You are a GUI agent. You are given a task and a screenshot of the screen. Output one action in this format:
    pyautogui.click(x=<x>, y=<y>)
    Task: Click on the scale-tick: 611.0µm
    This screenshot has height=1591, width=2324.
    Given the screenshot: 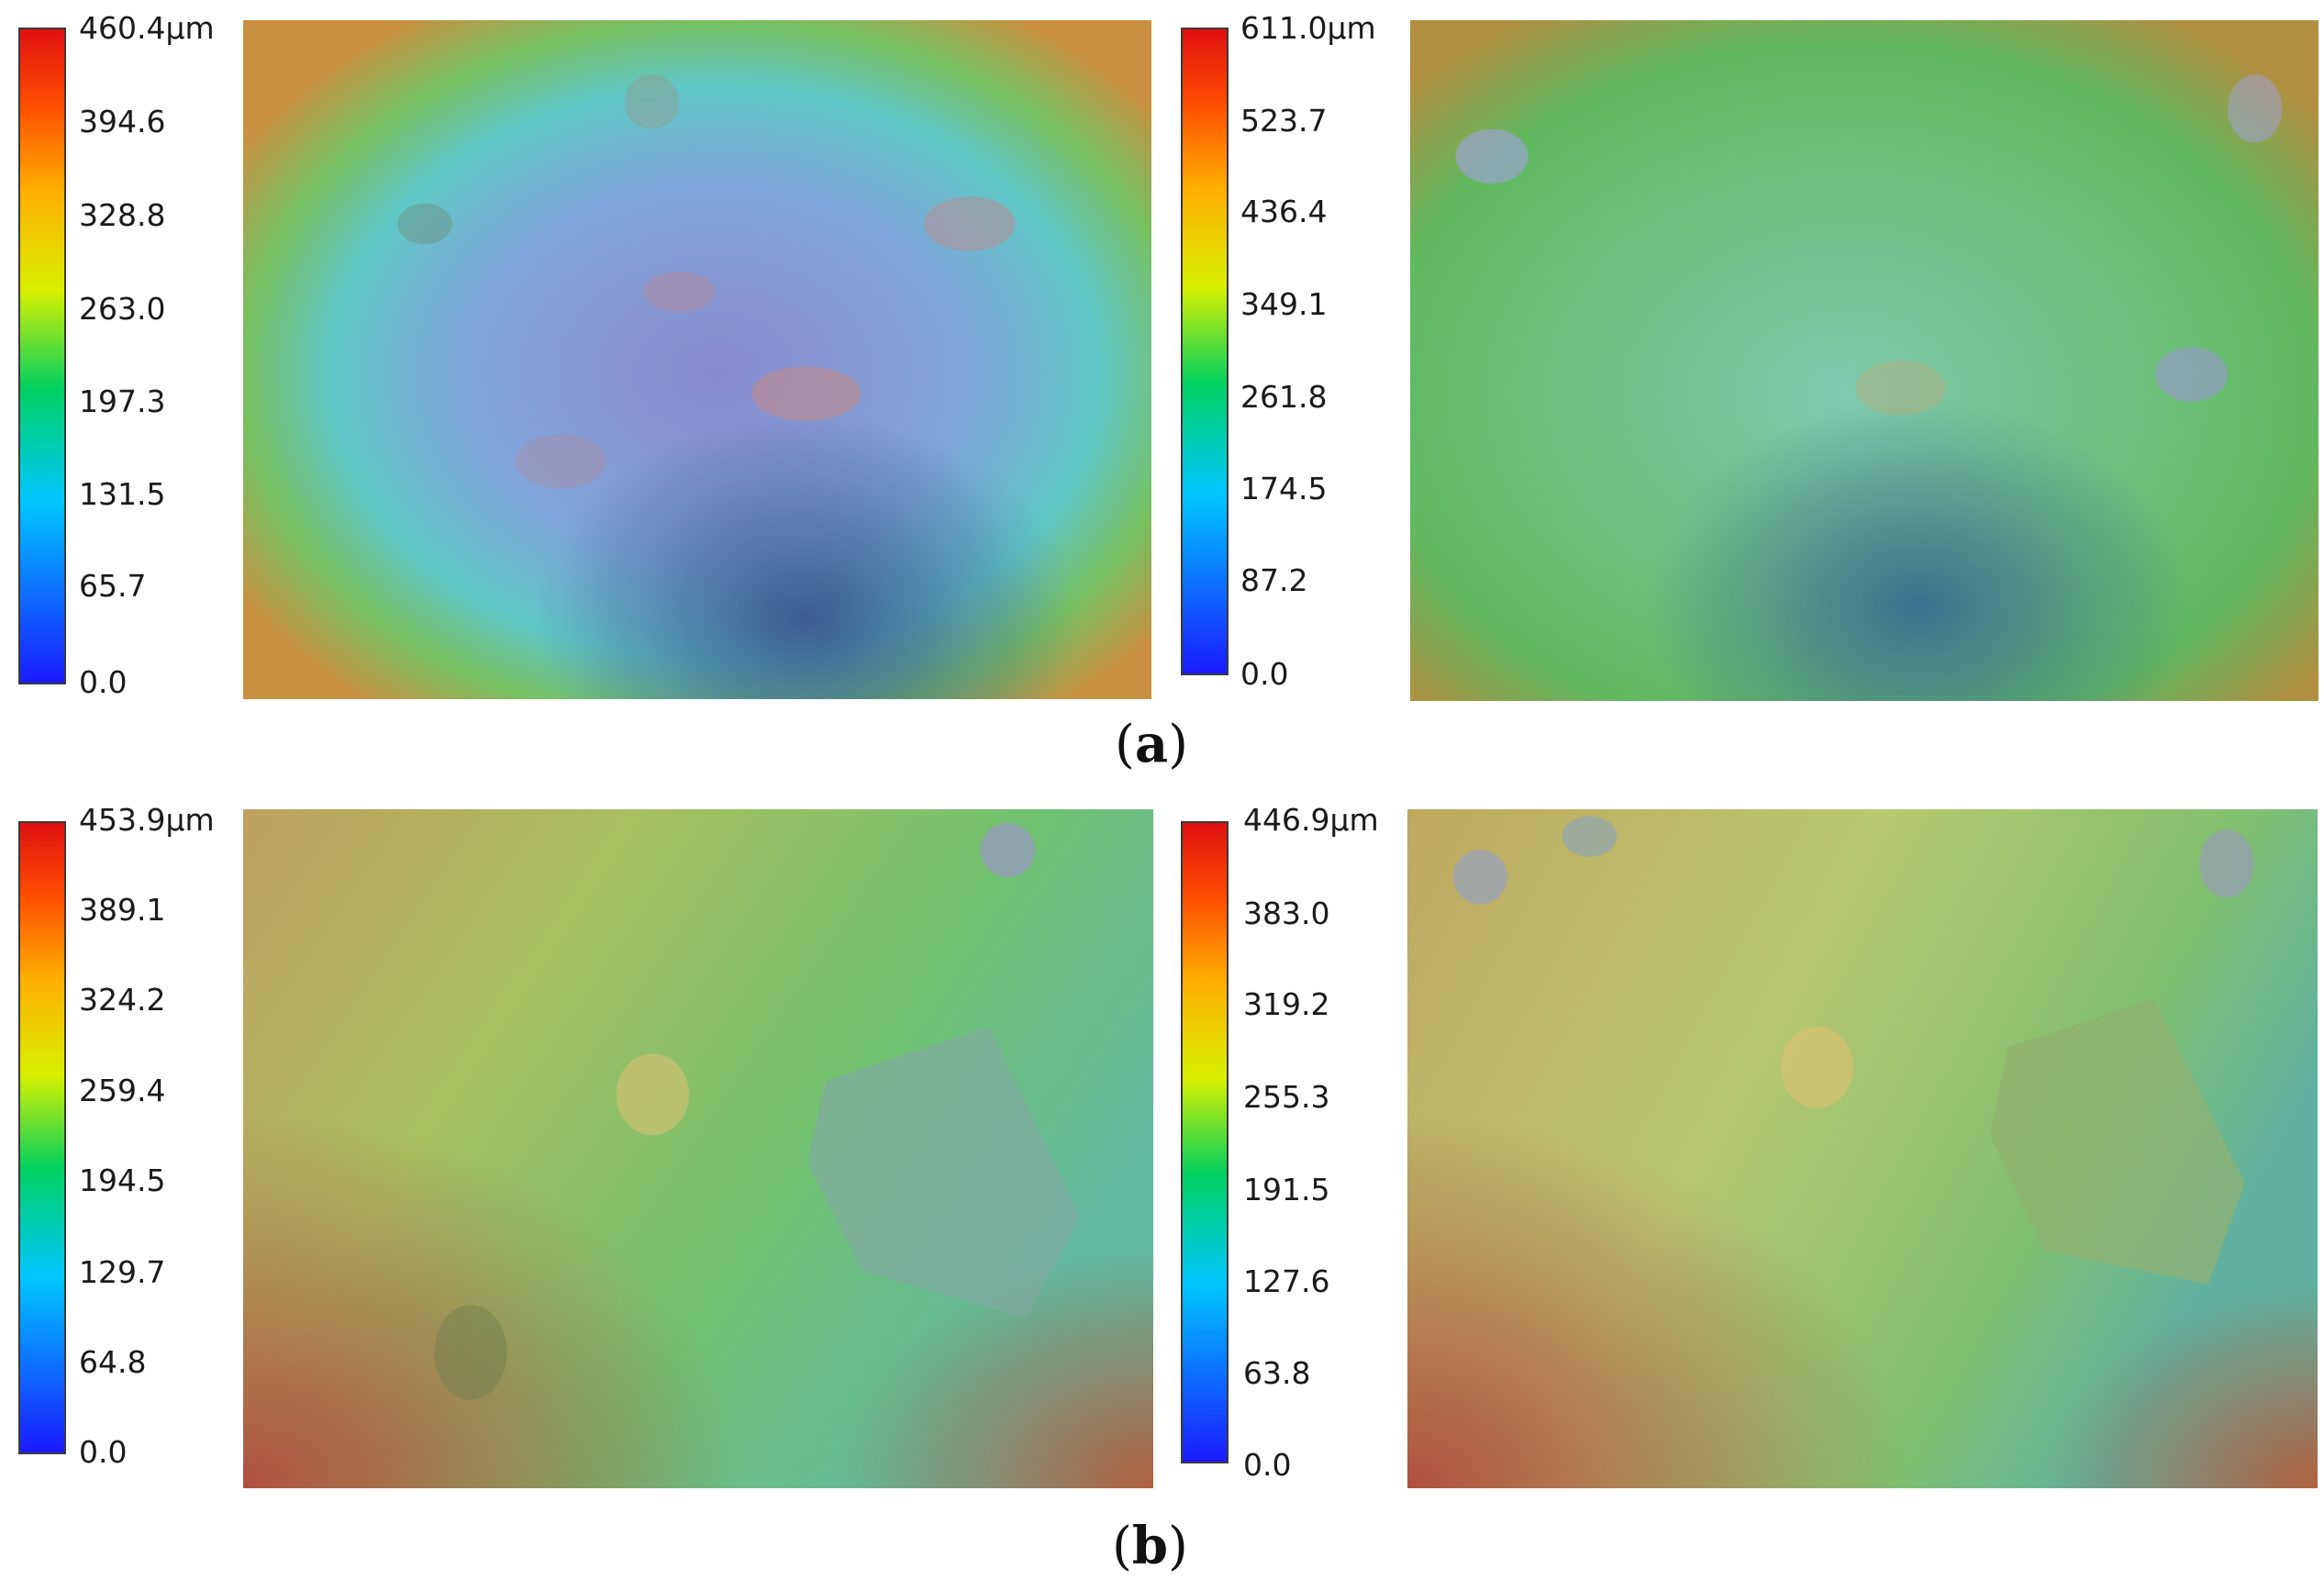 What is the action you would take?
    pyautogui.click(x=1308, y=28)
    